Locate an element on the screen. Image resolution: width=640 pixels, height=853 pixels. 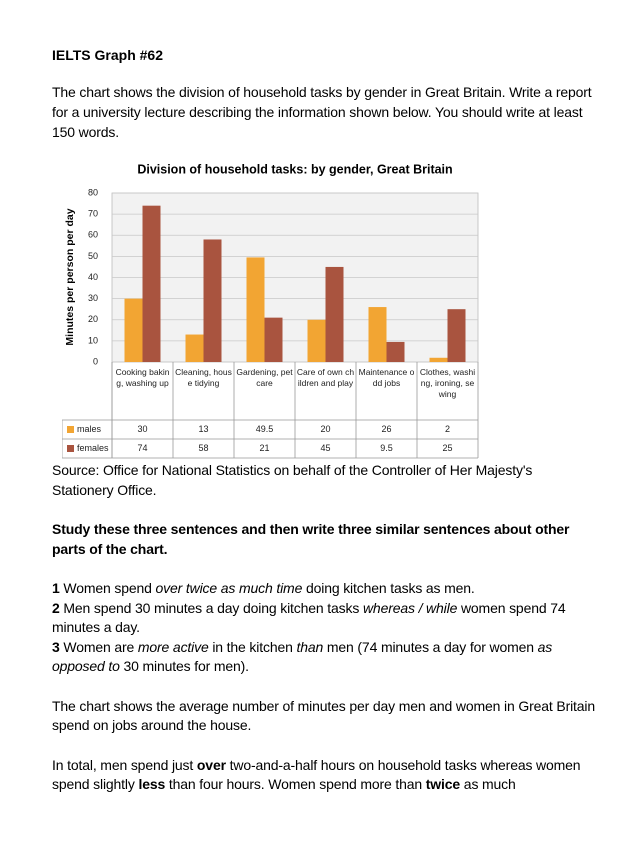
table-value: 26 is located at coordinates (386, 429).